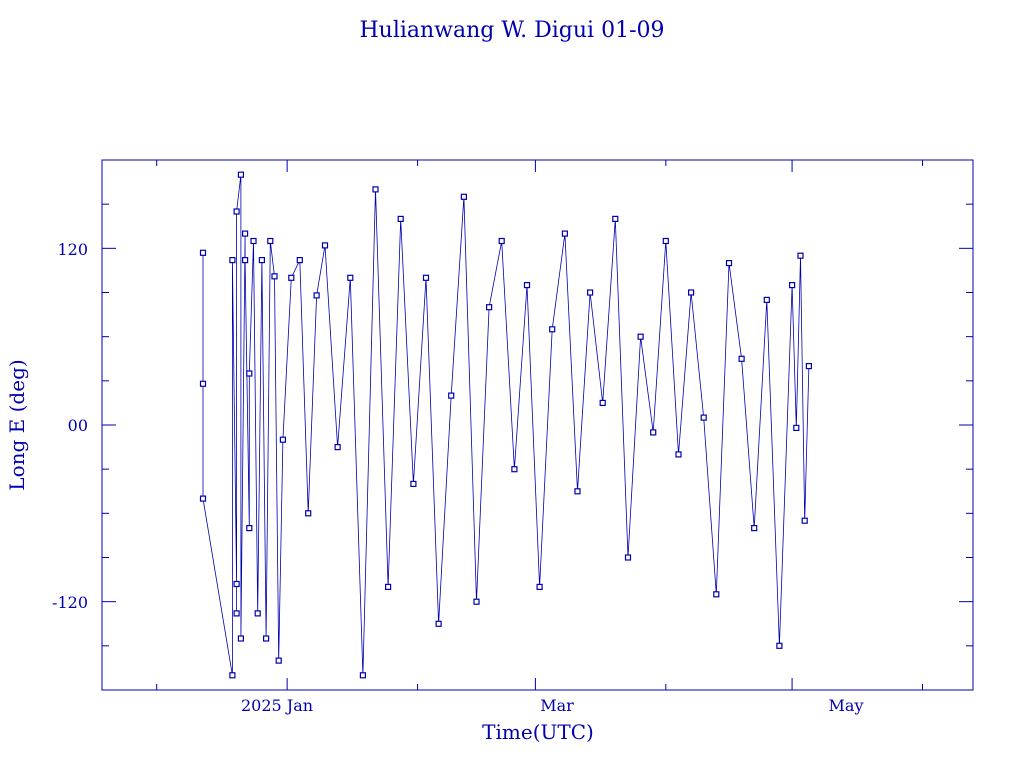 This screenshot has width=1024, height=768. I want to click on x-tick-label: 2025 Jan, so click(277, 705).